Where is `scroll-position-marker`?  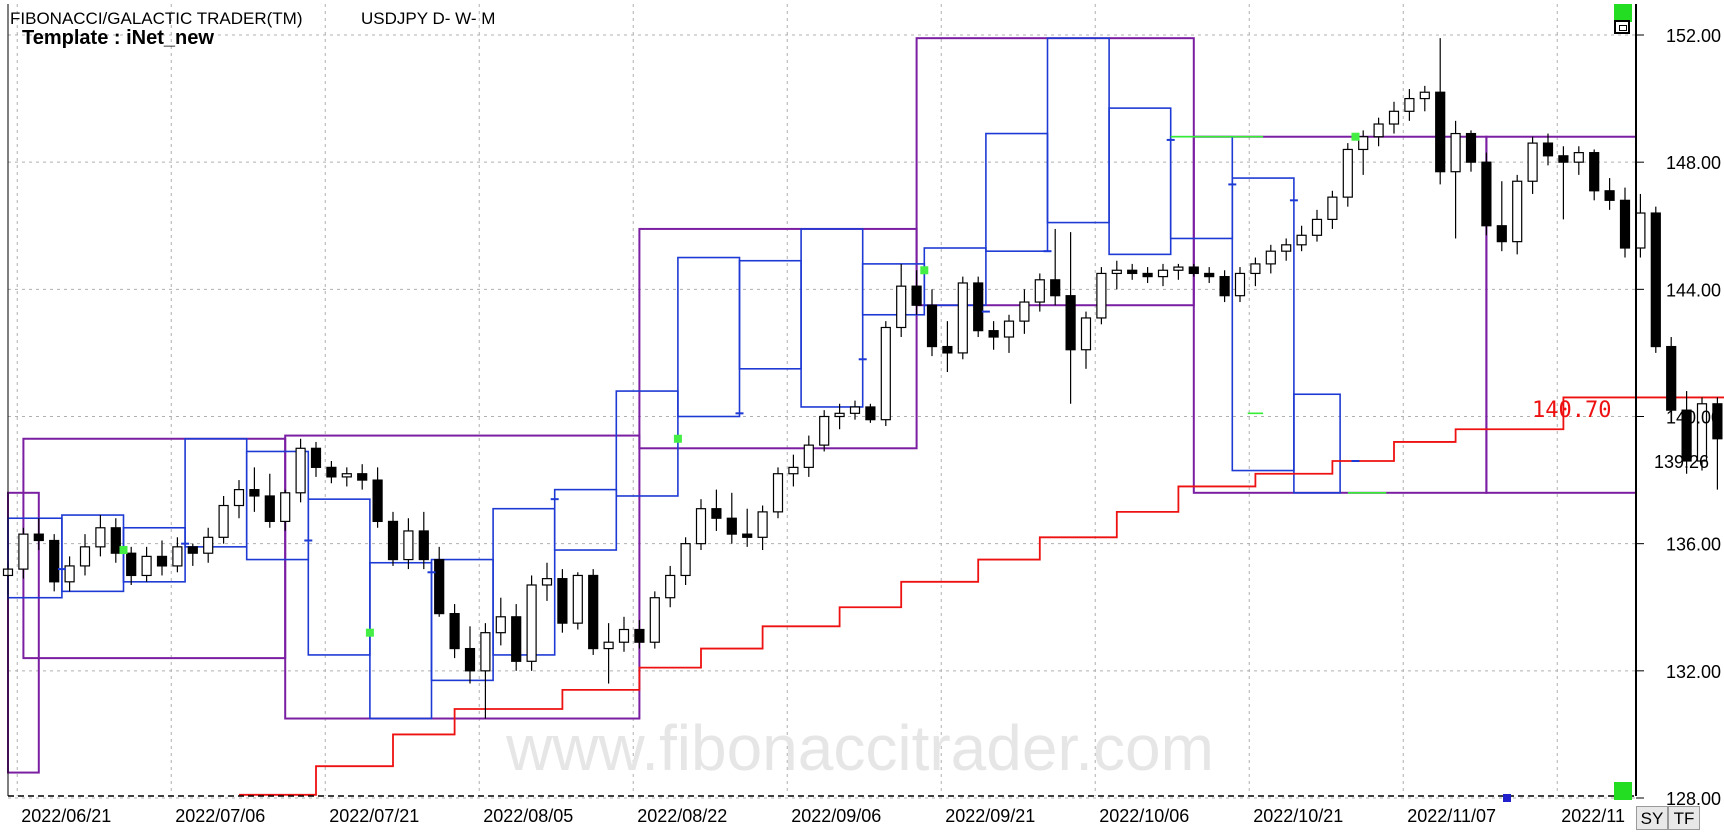
scroll-position-marker is located at coordinates (1507, 798).